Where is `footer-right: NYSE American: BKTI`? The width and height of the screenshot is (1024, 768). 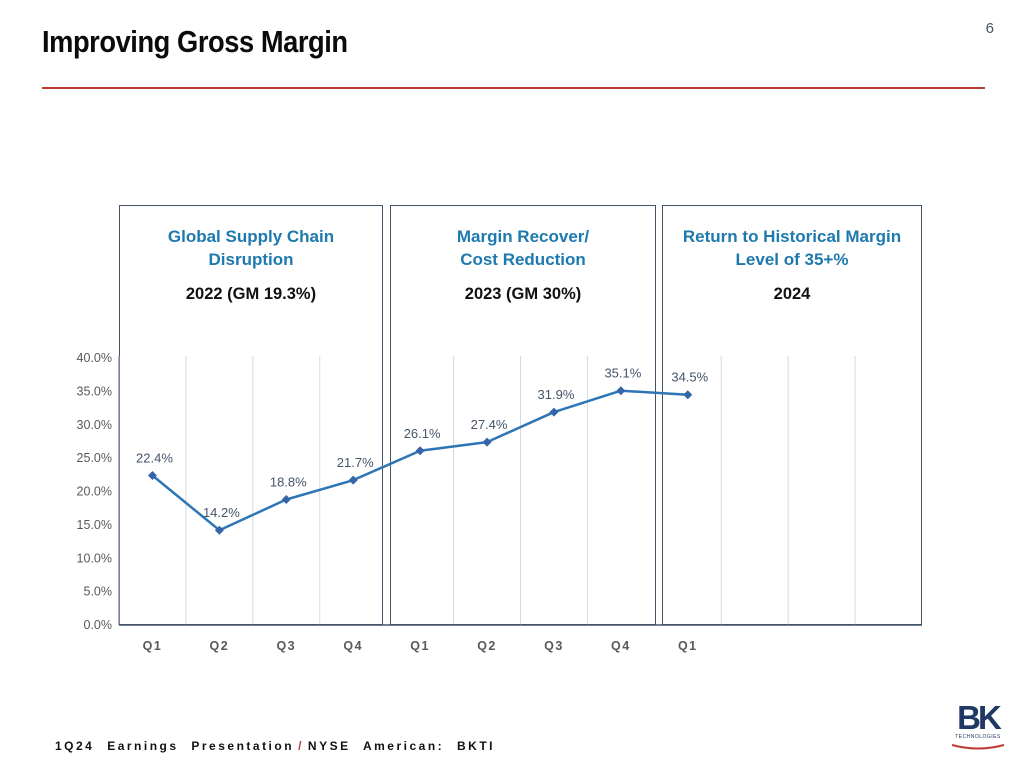 footer-right: NYSE American: BKTI is located at coordinates (401, 746).